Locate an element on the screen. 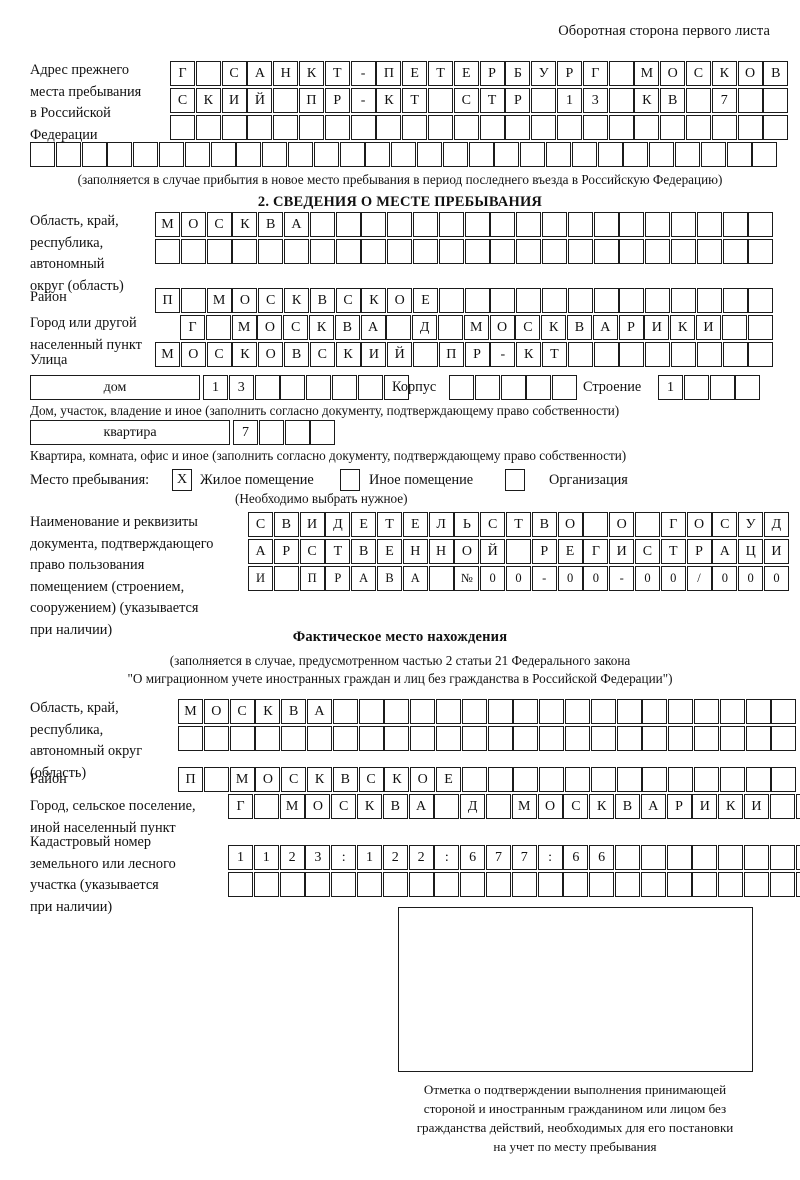  char-cell: : is located at coordinates (447, 857).